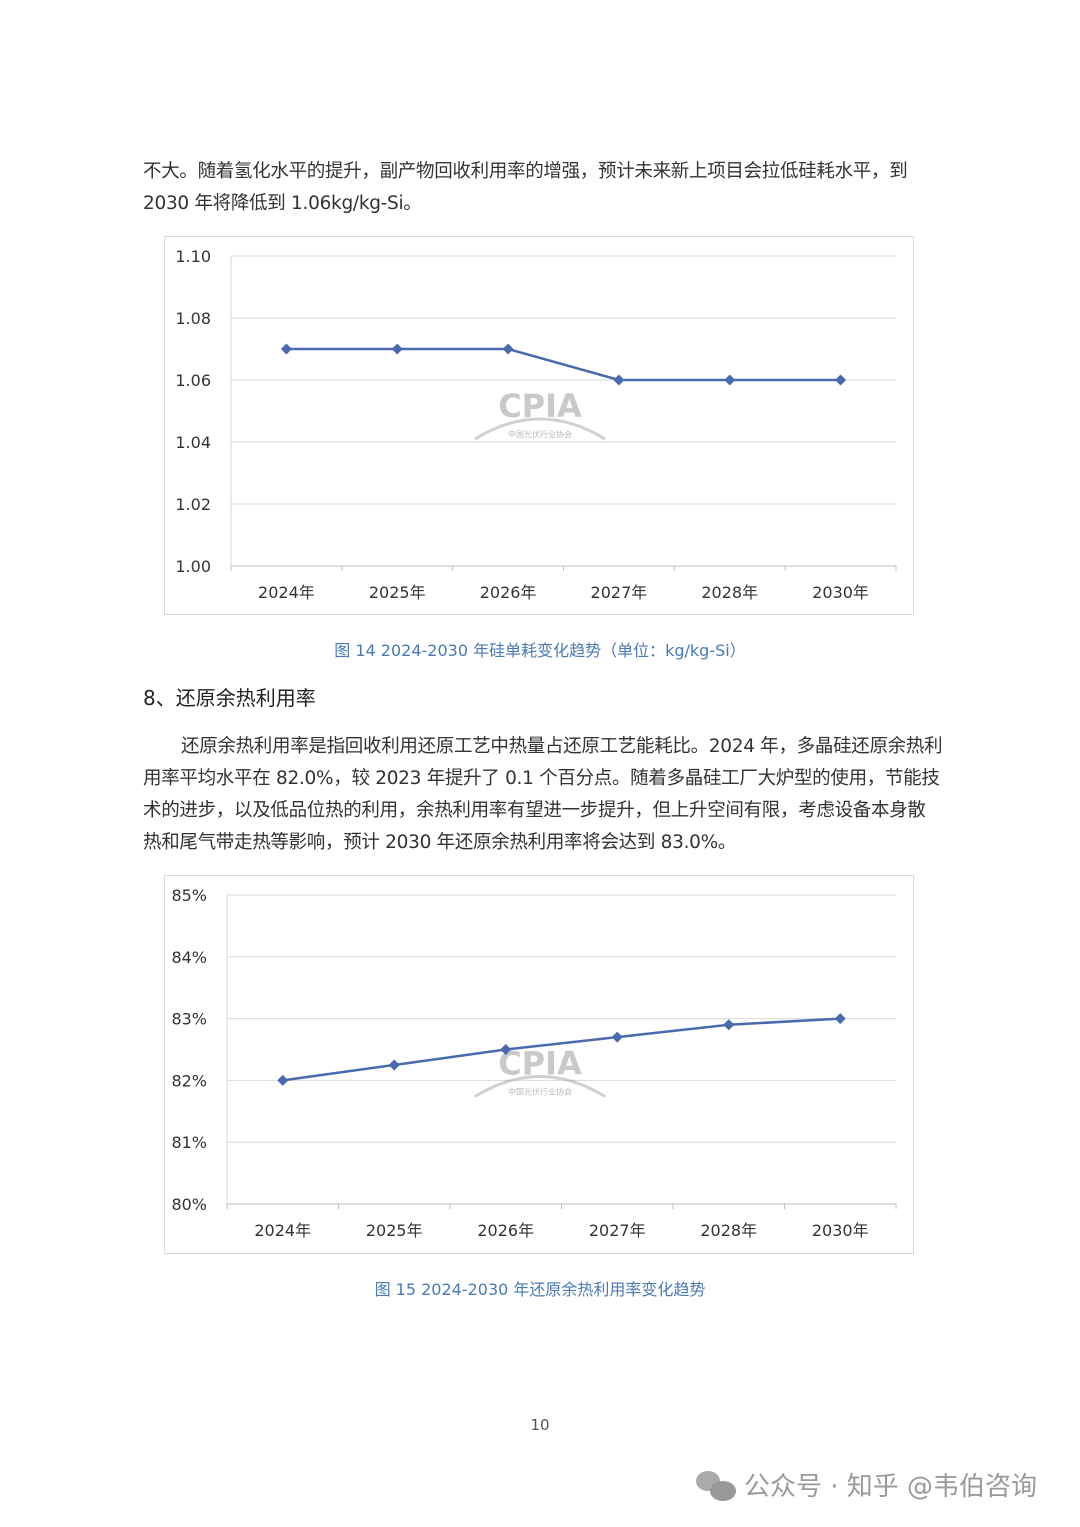  I want to click on figure-caption-15: 图 15 2024-2030 年还原余热利用率变化趋势, so click(540, 1289).